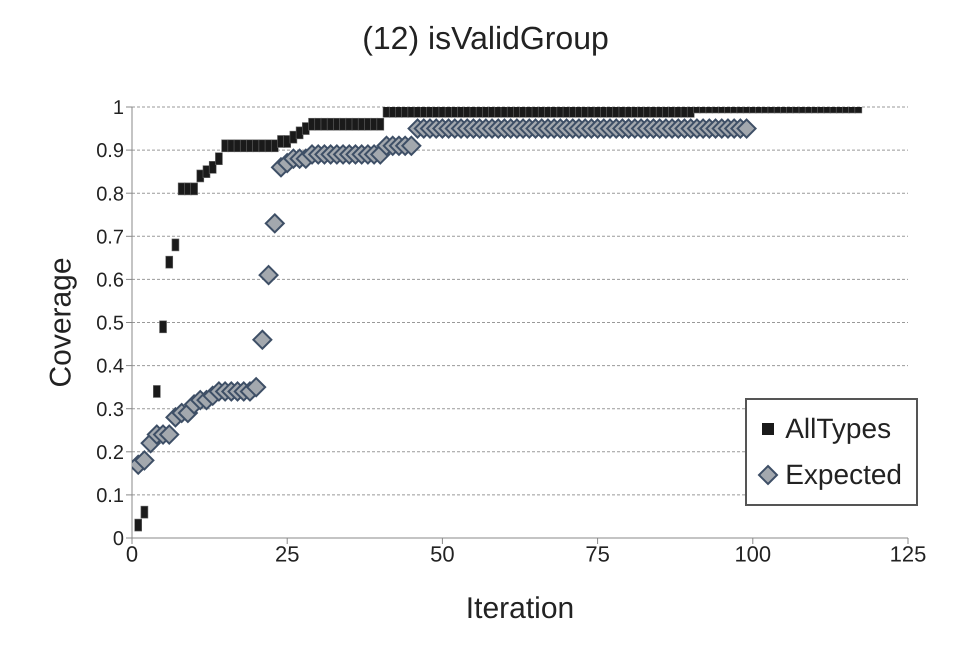  Describe the element at coordinates (110, 453) in the screenshot. I see `y-tick-label: 0.2` at that location.